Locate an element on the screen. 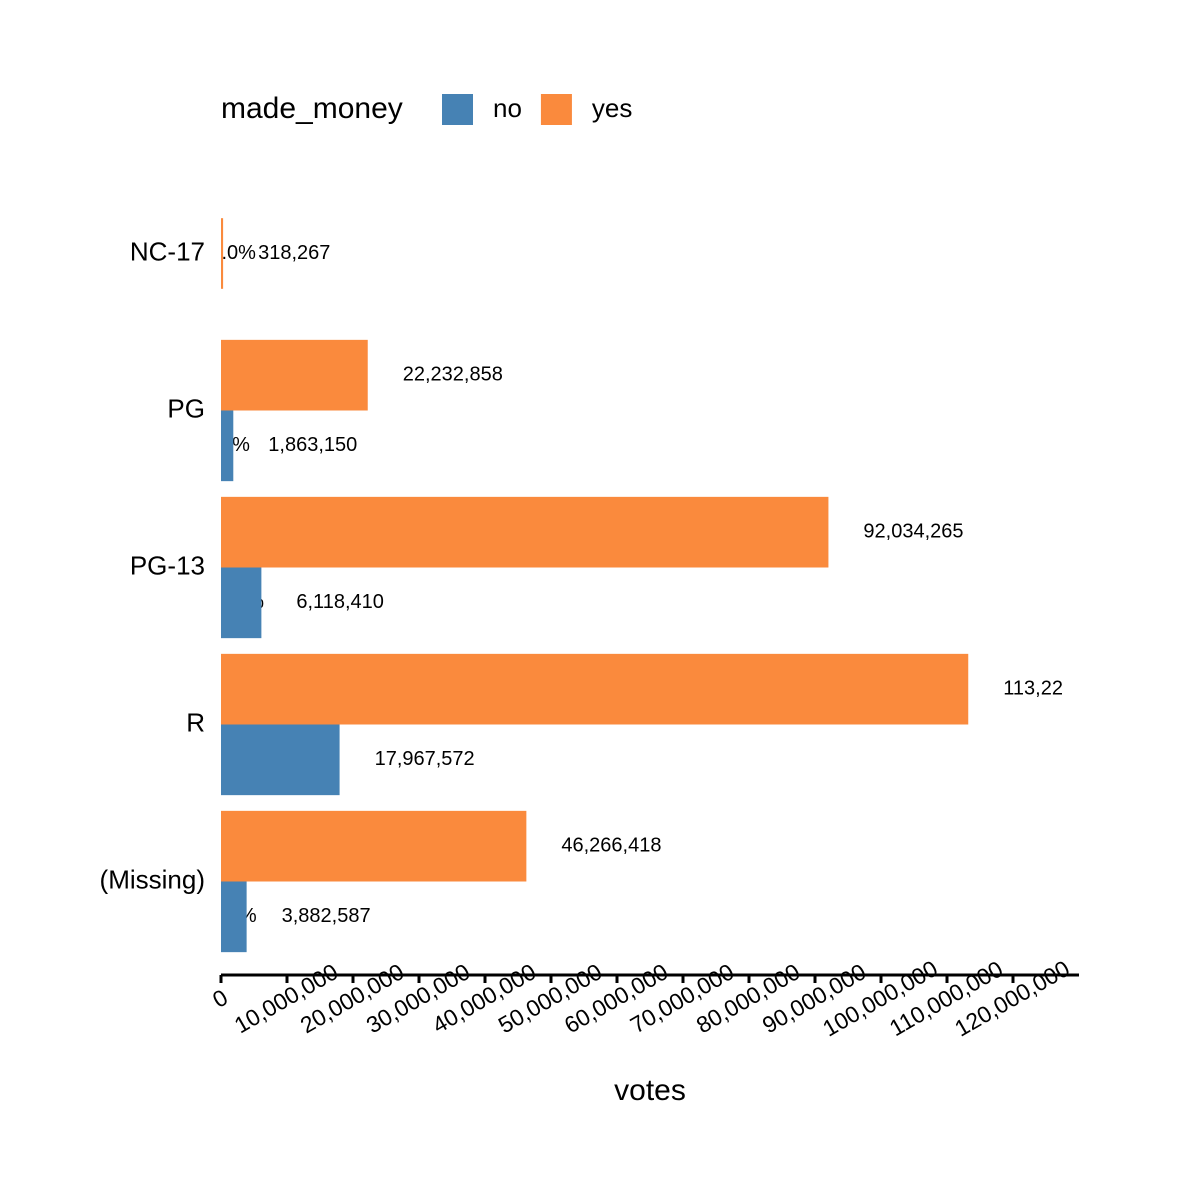 This screenshot has width=1200, height=1200. value-label: 318,267 is located at coordinates (294, 253).